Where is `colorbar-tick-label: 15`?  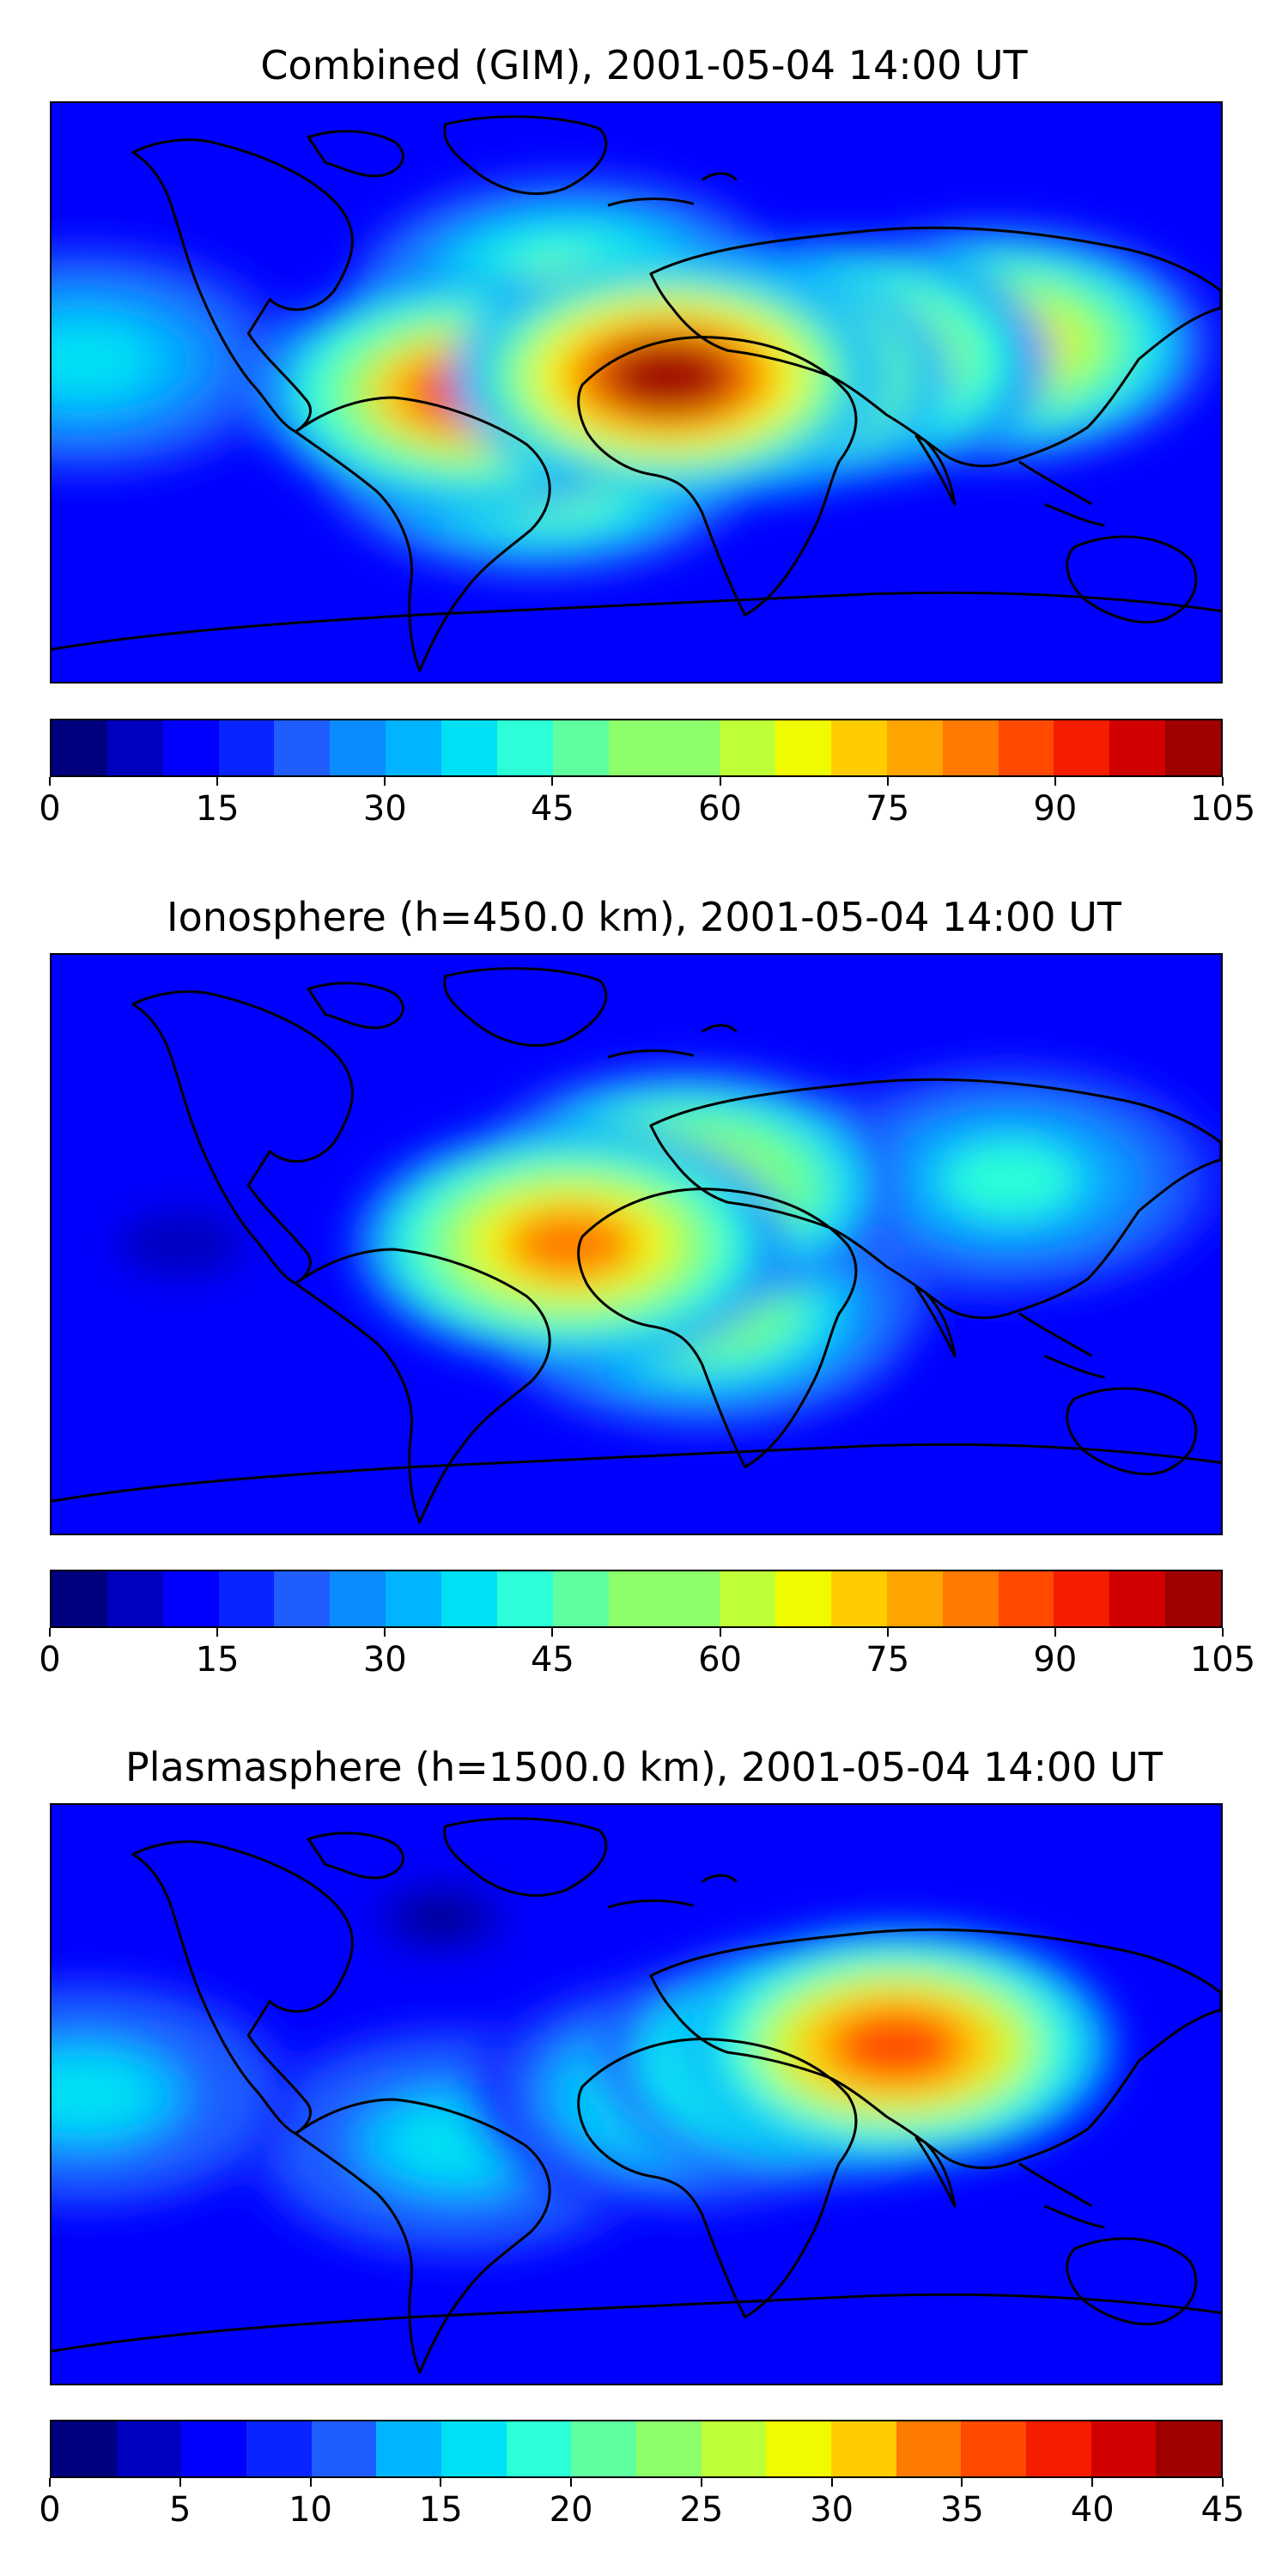
colorbar-tick-label: 15 is located at coordinates (218, 809).